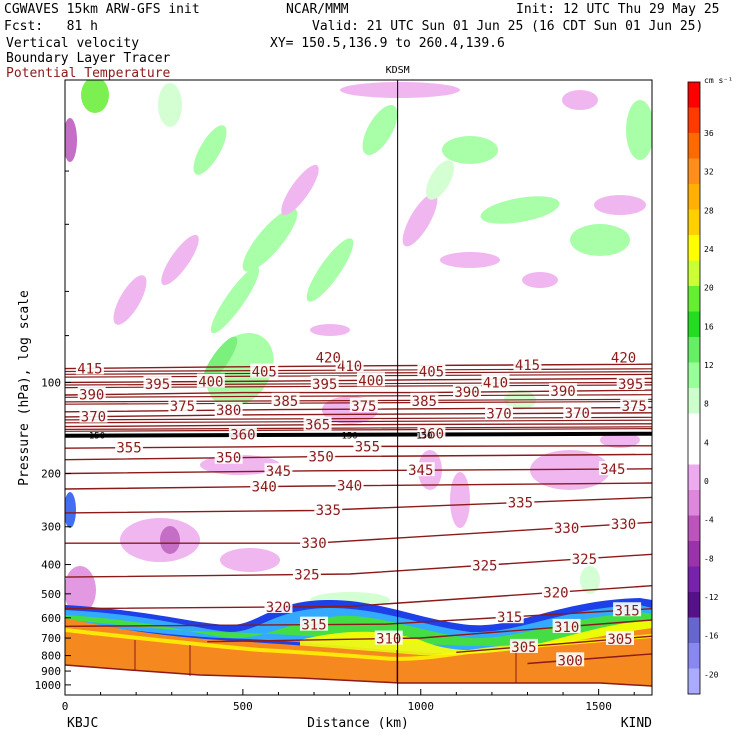 The width and height of the screenshot is (740, 740). Describe the element at coordinates (48, 685) in the screenshot. I see `y-tick-label: 1000` at that location.